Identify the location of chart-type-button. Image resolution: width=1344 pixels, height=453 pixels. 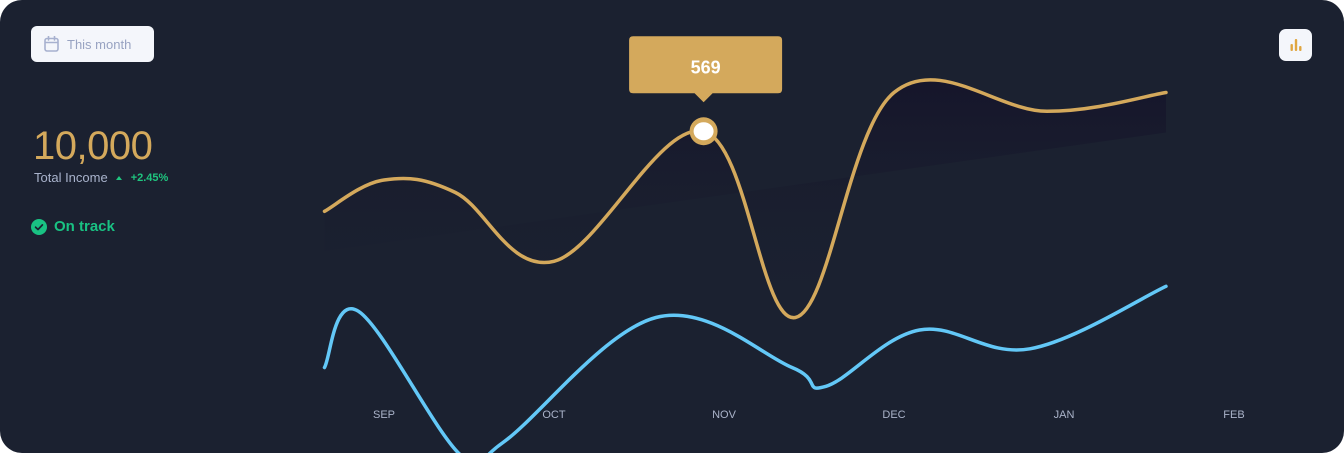
(1295, 45).